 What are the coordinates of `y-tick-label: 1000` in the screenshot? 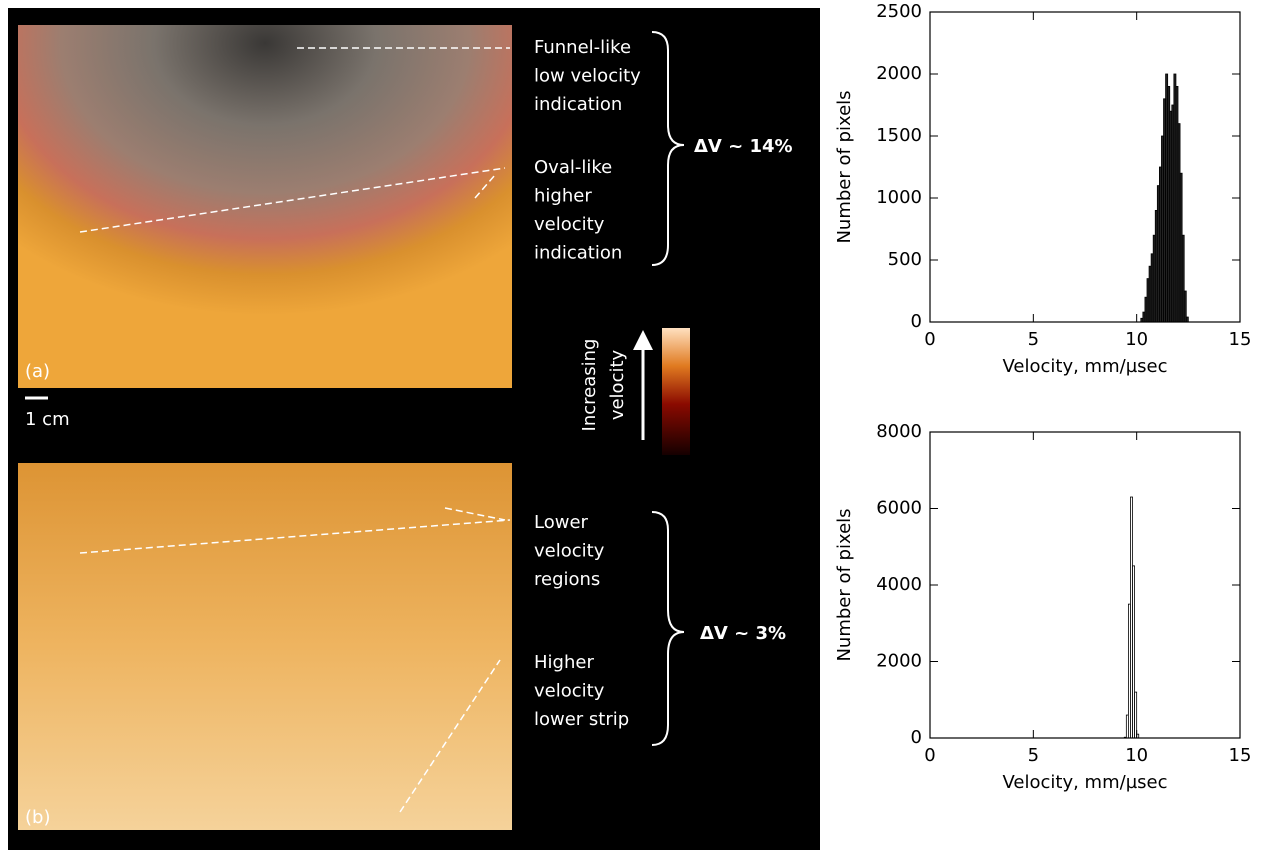 It's located at (899, 197).